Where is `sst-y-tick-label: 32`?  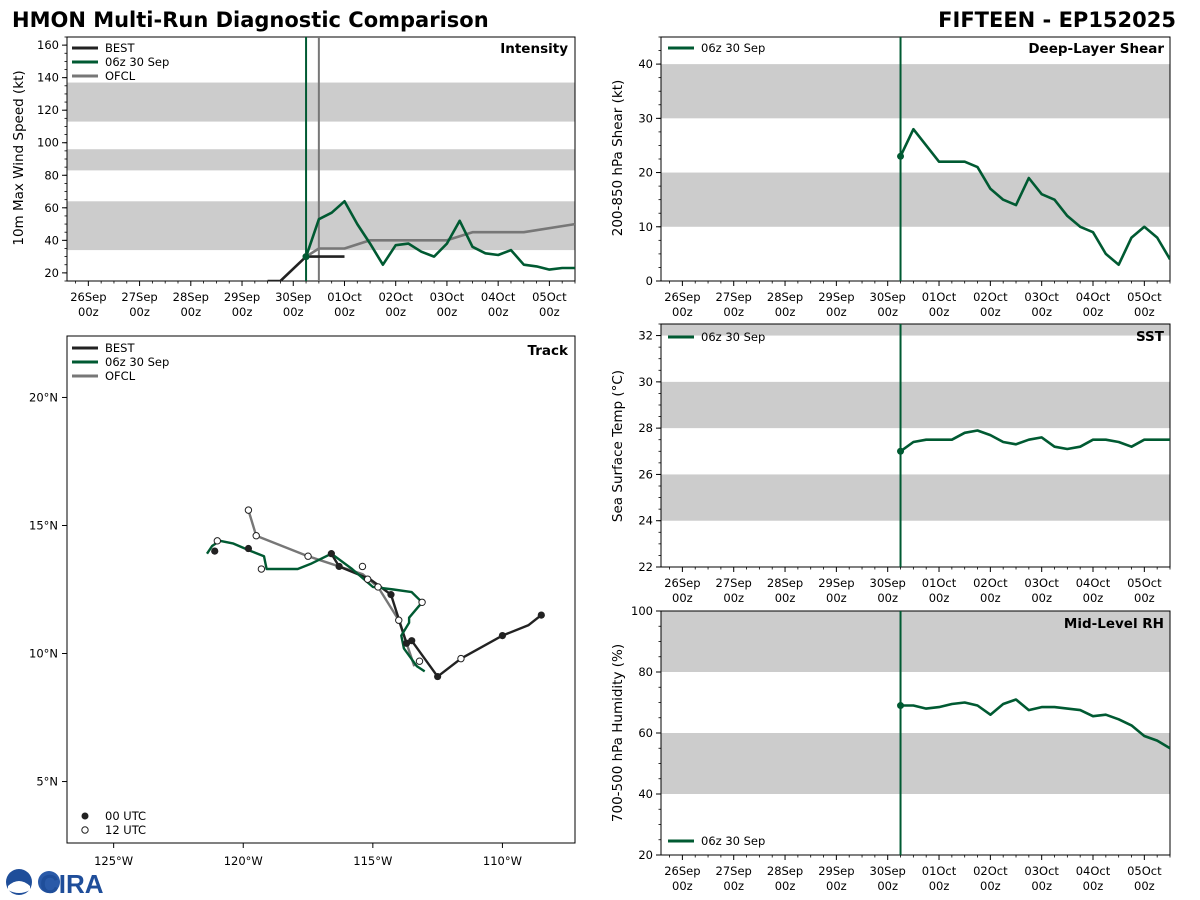
sst-y-tick-label: 32 is located at coordinates (645, 336).